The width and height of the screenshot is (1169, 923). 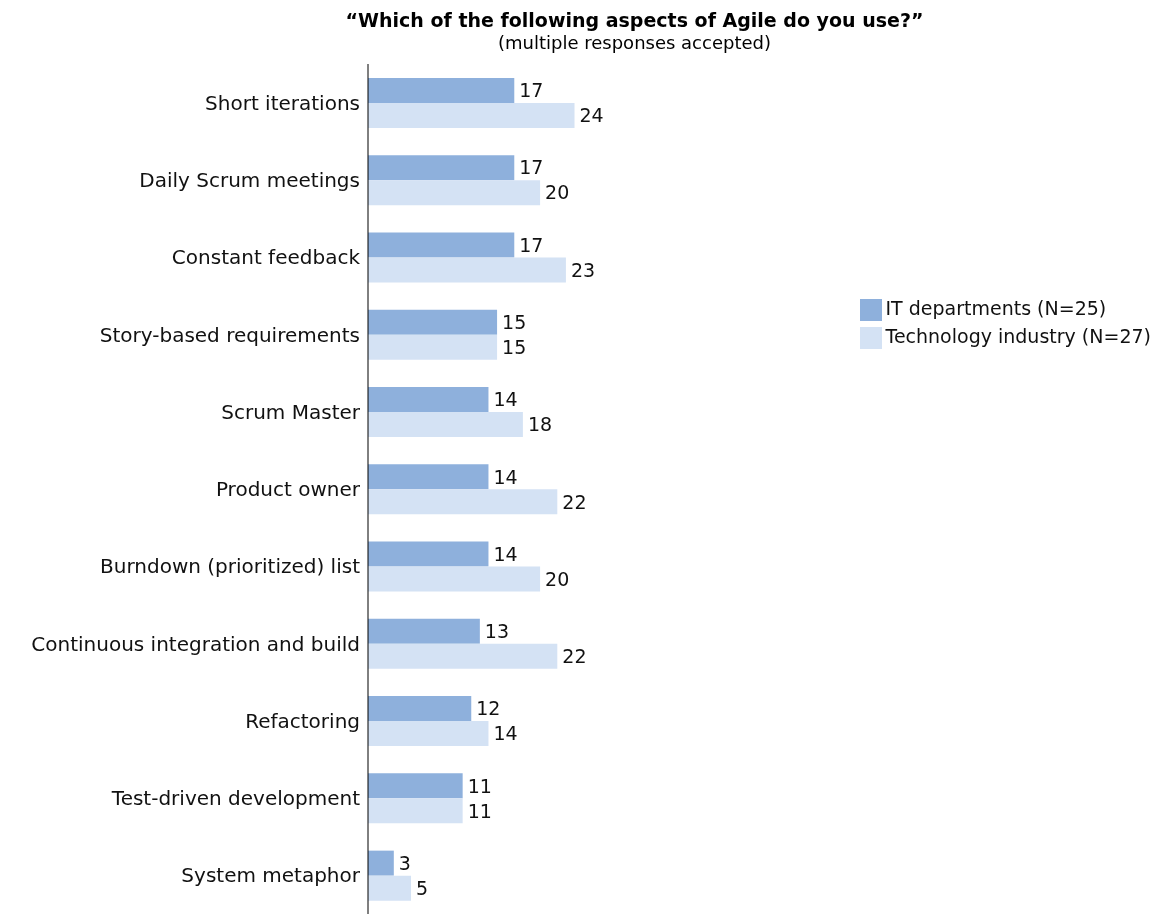 I want to click on y-tick-label: Daily Scrum meetings, so click(x=249, y=180).